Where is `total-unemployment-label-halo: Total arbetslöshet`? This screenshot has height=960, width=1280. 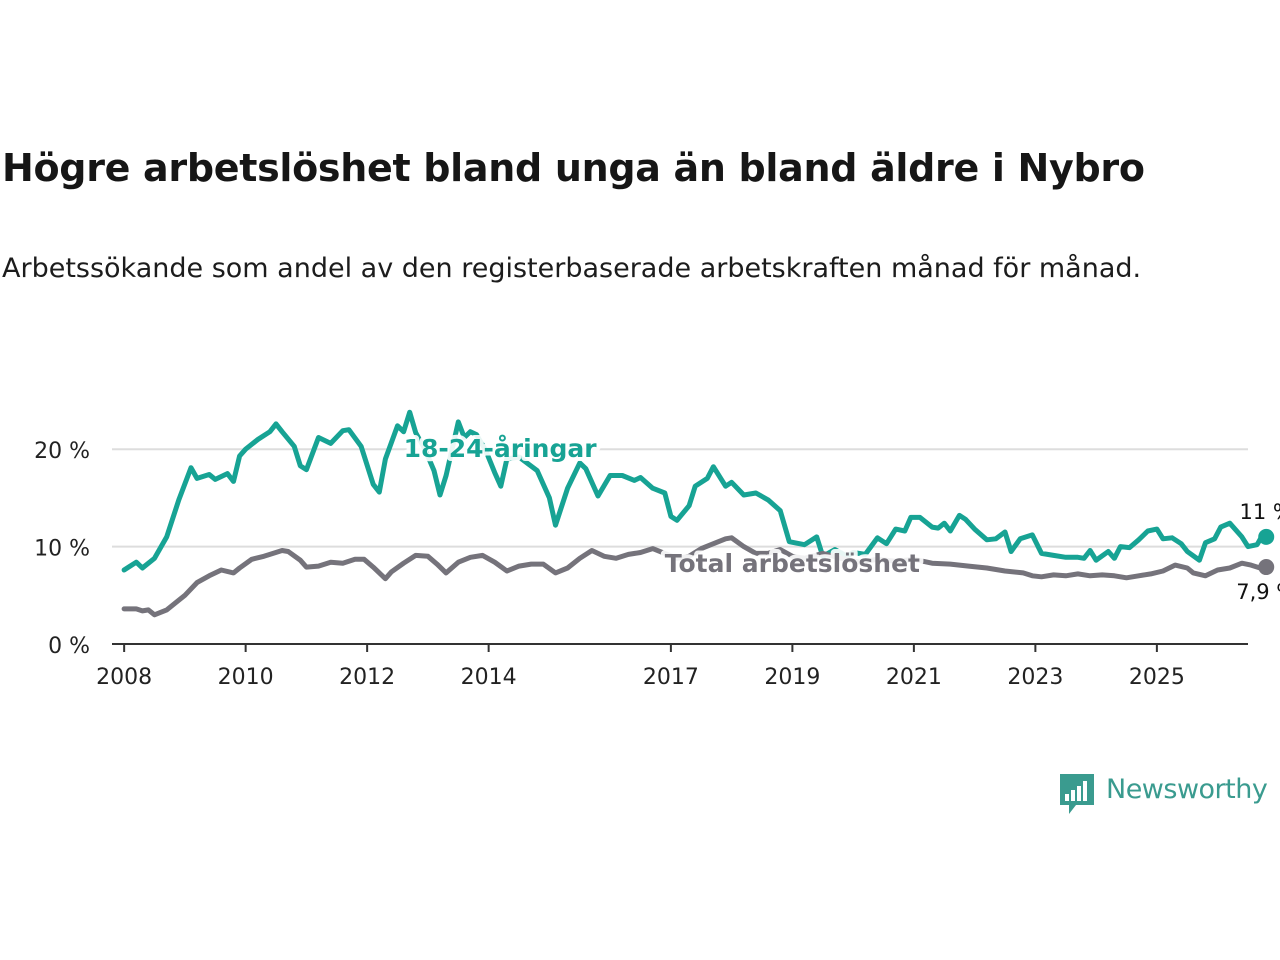 total-unemployment-label-halo: Total arbetslöshet is located at coordinates (792, 563).